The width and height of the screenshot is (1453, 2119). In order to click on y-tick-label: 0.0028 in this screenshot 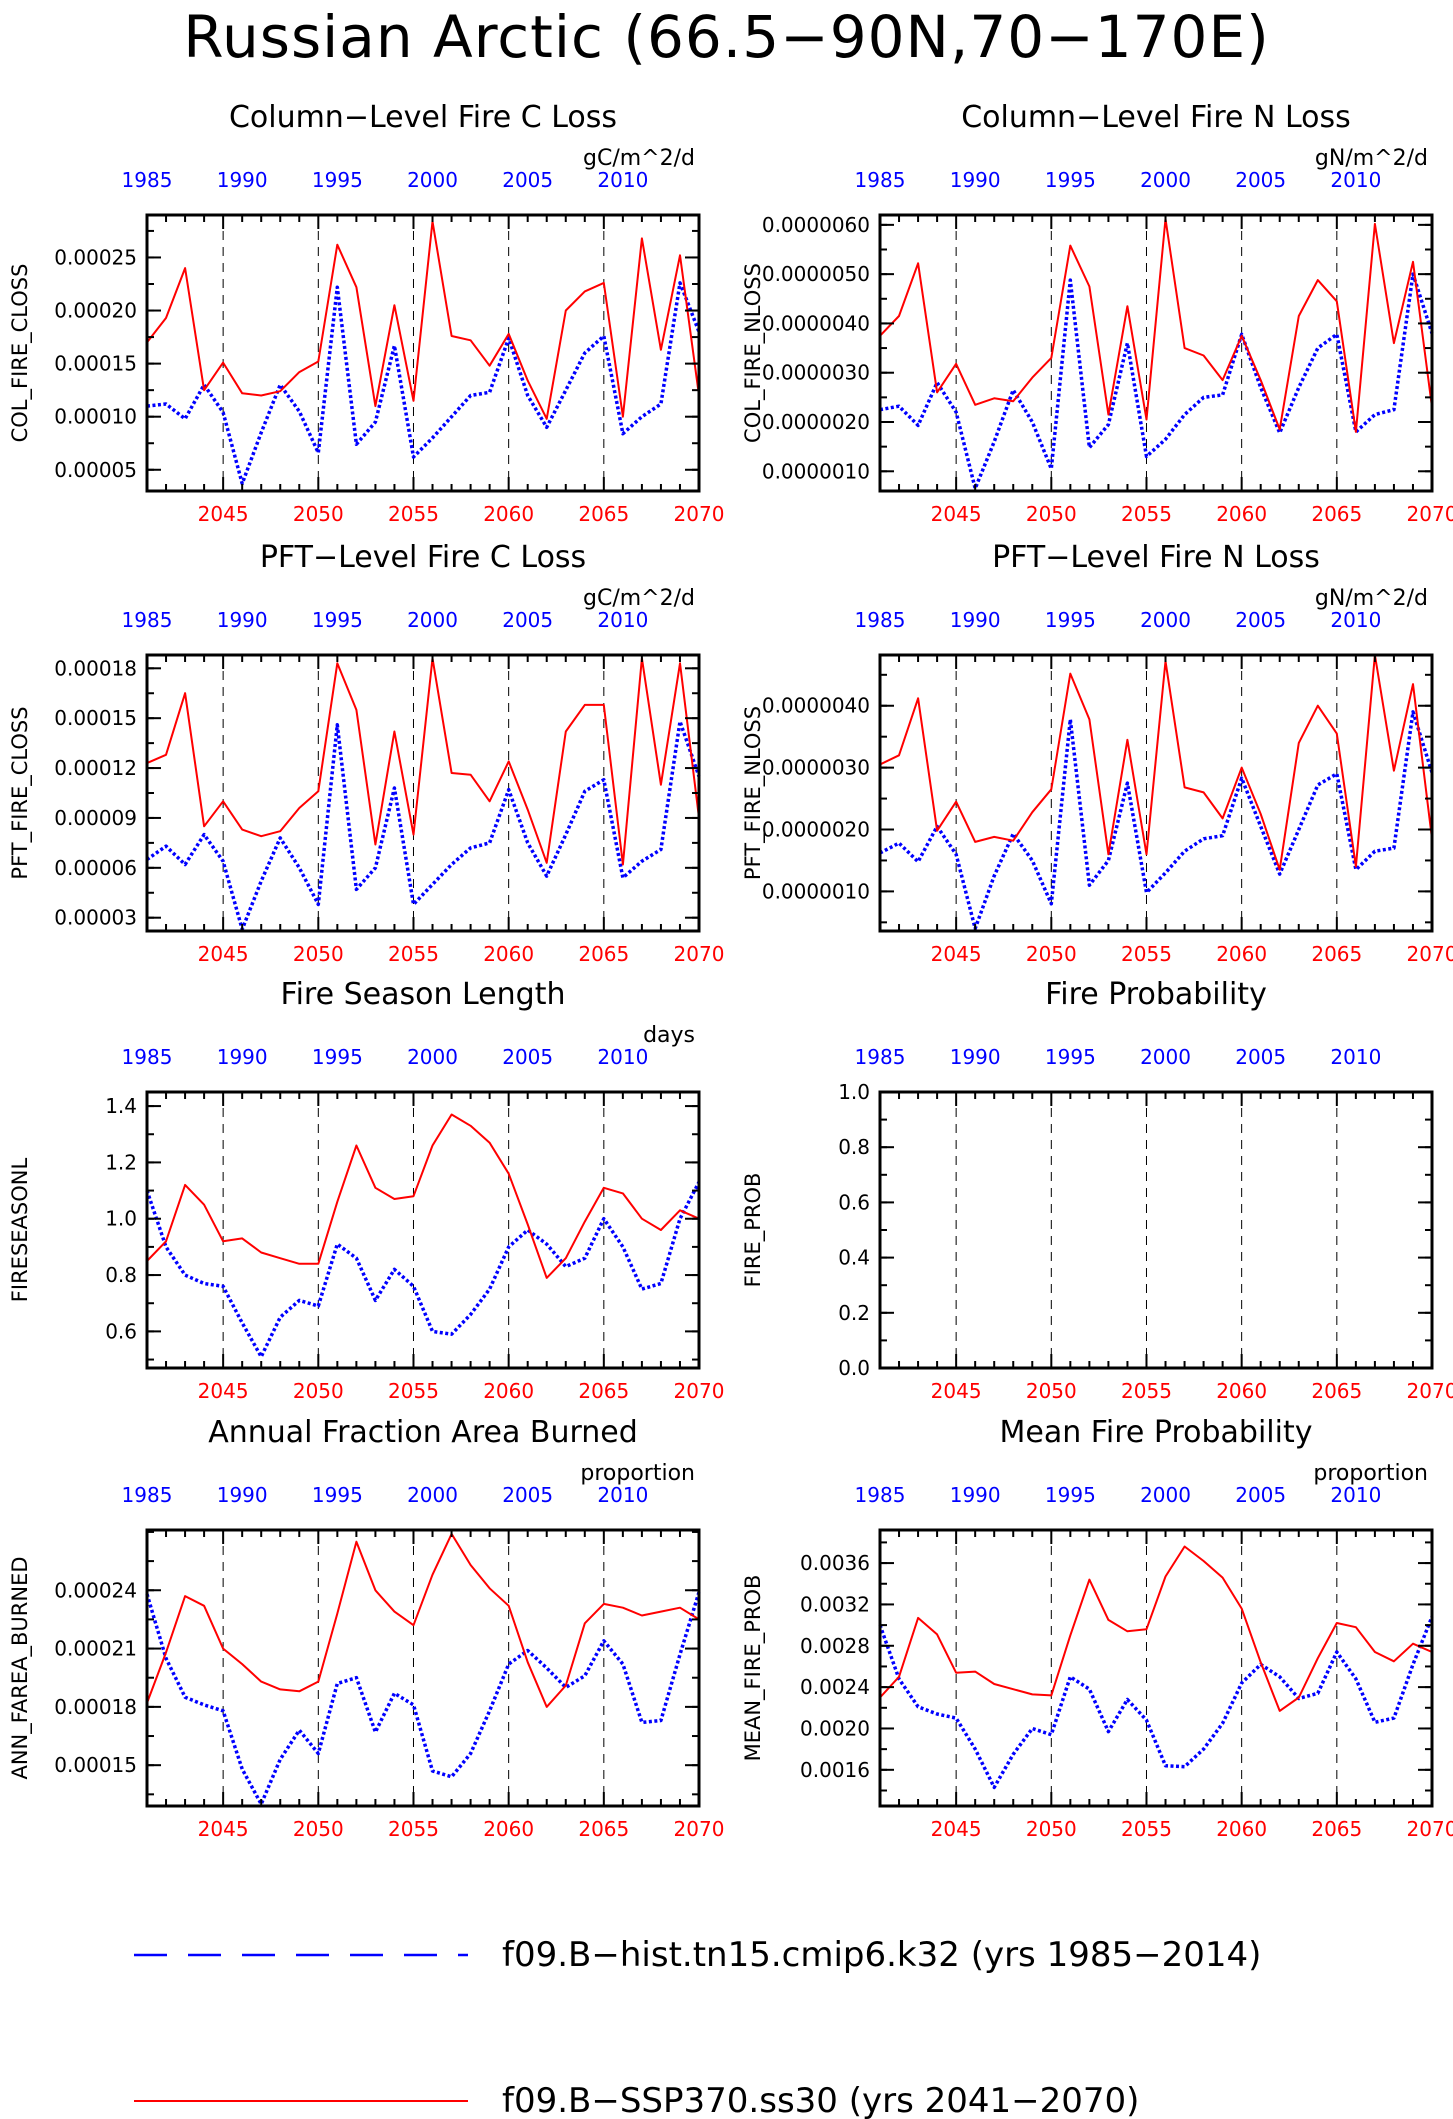, I will do `click(835, 1646)`.